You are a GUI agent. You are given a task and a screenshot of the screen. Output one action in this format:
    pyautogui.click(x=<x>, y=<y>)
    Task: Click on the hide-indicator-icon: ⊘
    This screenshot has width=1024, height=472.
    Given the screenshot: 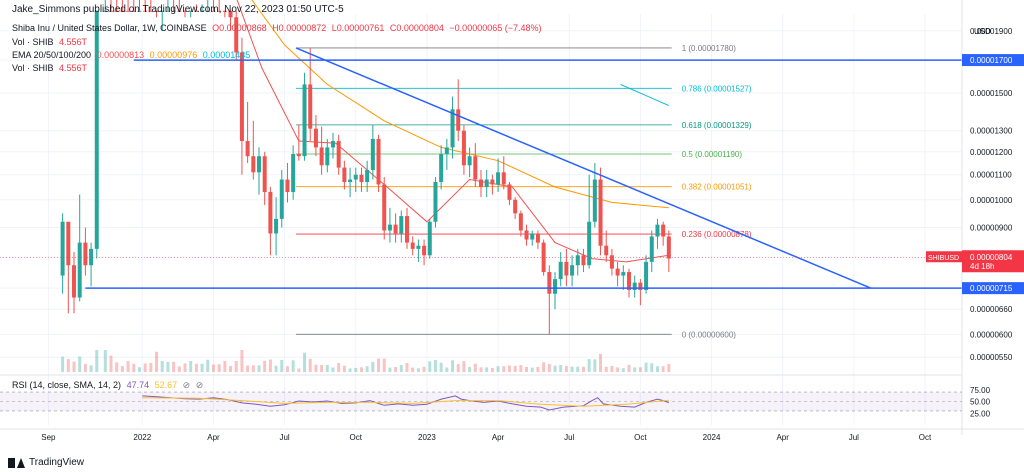 What is the action you would take?
    pyautogui.click(x=186, y=385)
    